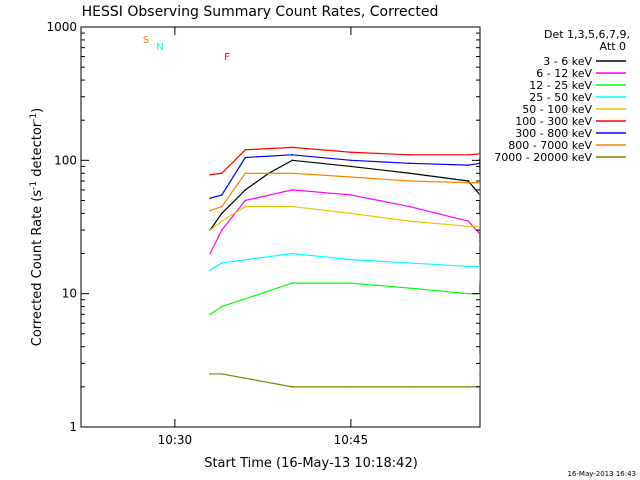 Image resolution: width=640 pixels, height=480 pixels. What do you see at coordinates (69, 294) in the screenshot?
I see `y-tick-label: 10` at bounding box center [69, 294].